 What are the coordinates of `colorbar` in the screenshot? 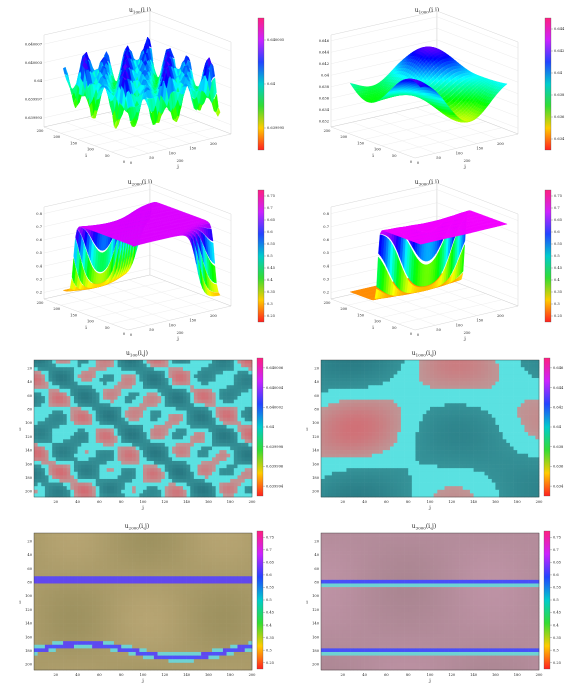 It's located at (261, 256).